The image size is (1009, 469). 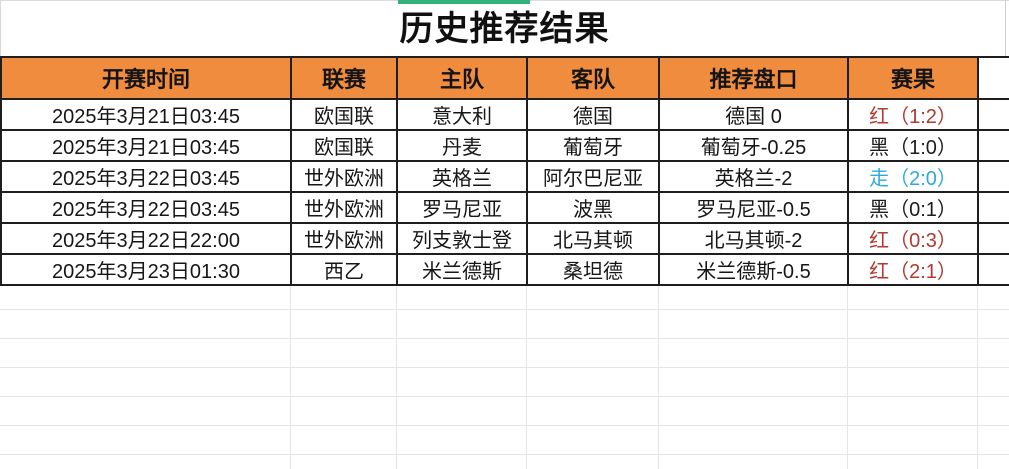 I want to click on cell-away: 德国, so click(x=594, y=115).